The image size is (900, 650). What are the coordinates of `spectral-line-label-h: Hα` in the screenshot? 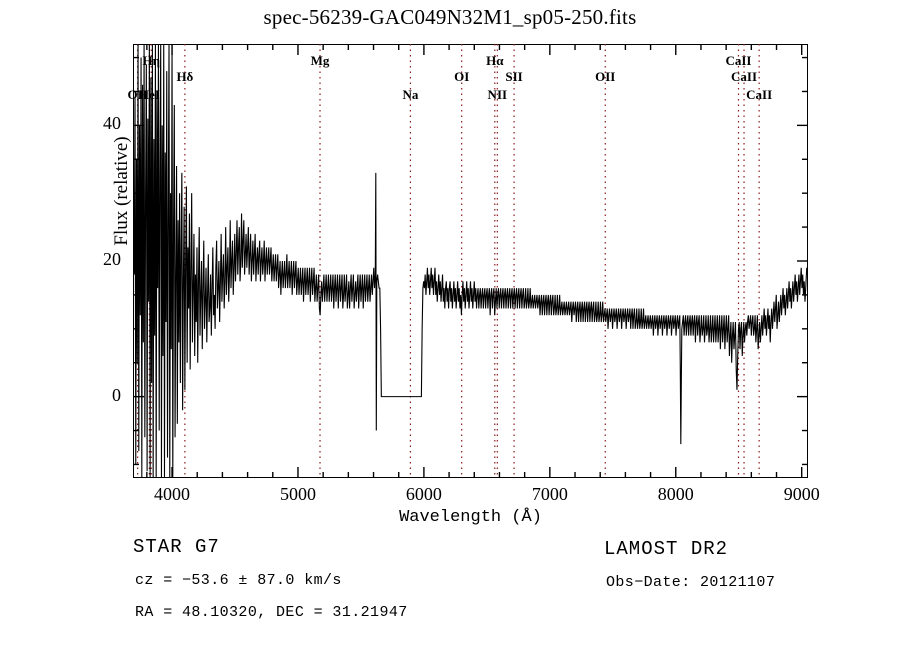 It's located at (495, 60).